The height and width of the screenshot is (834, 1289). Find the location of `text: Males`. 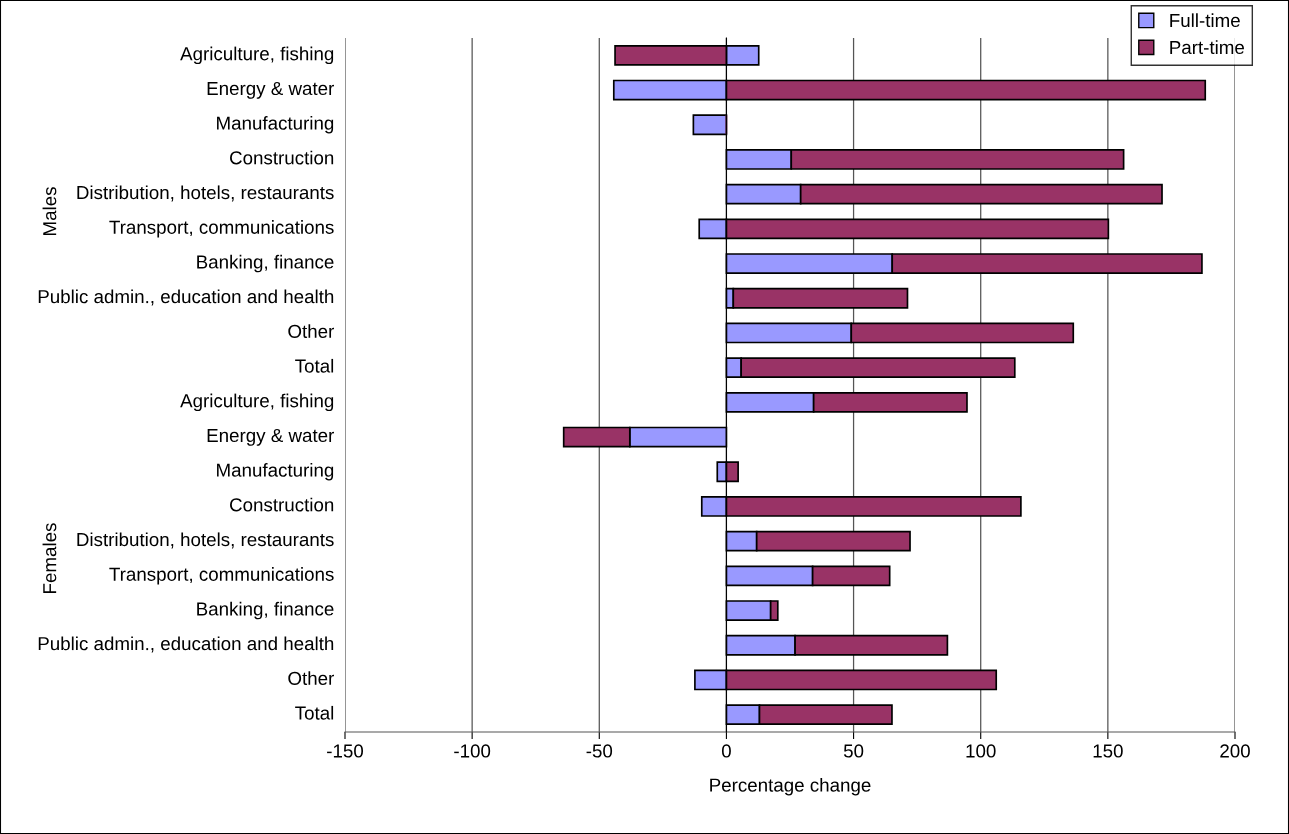

text: Males is located at coordinates (49, 211).